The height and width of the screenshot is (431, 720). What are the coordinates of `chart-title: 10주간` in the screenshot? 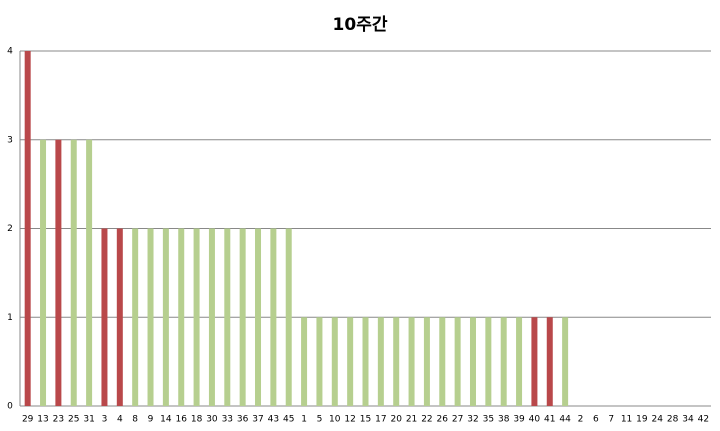 It's located at (360, 25).